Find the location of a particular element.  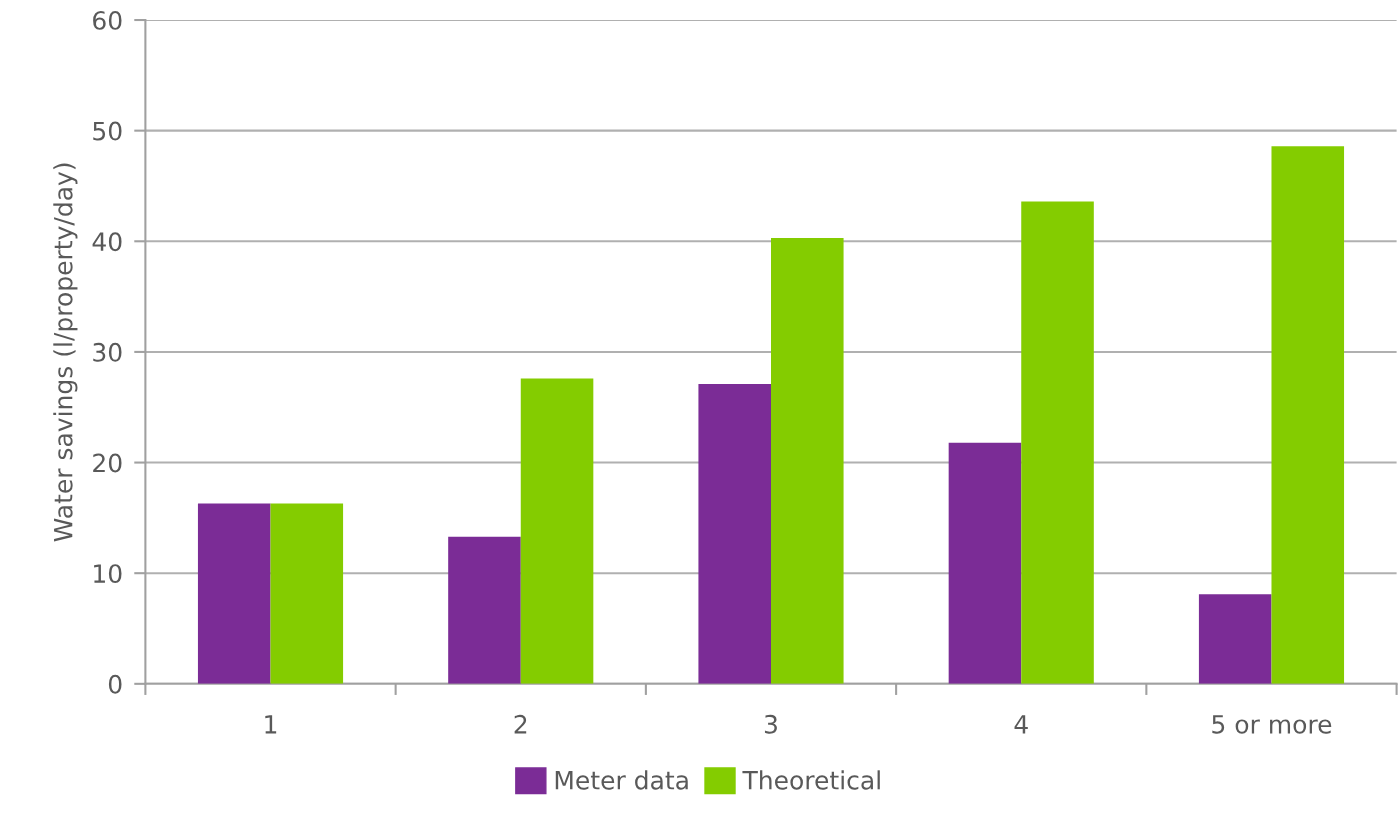

x-tick-label: 4 is located at coordinates (1021, 724).